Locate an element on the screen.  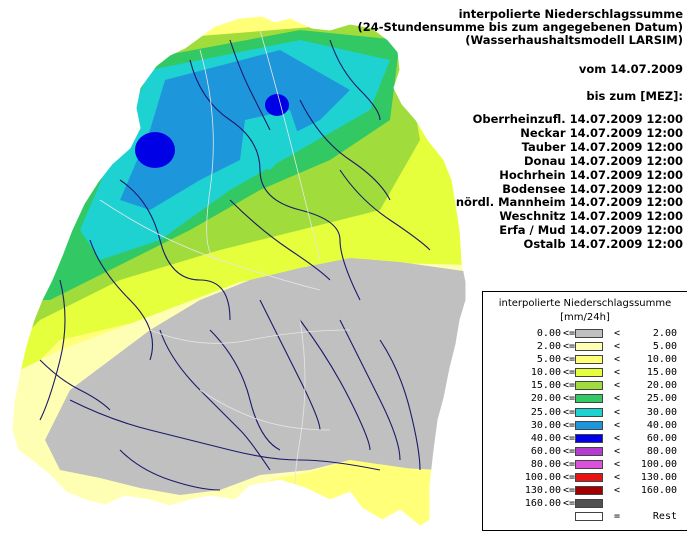
basin-name: Erfa / Mud is located at coordinates (532, 230).